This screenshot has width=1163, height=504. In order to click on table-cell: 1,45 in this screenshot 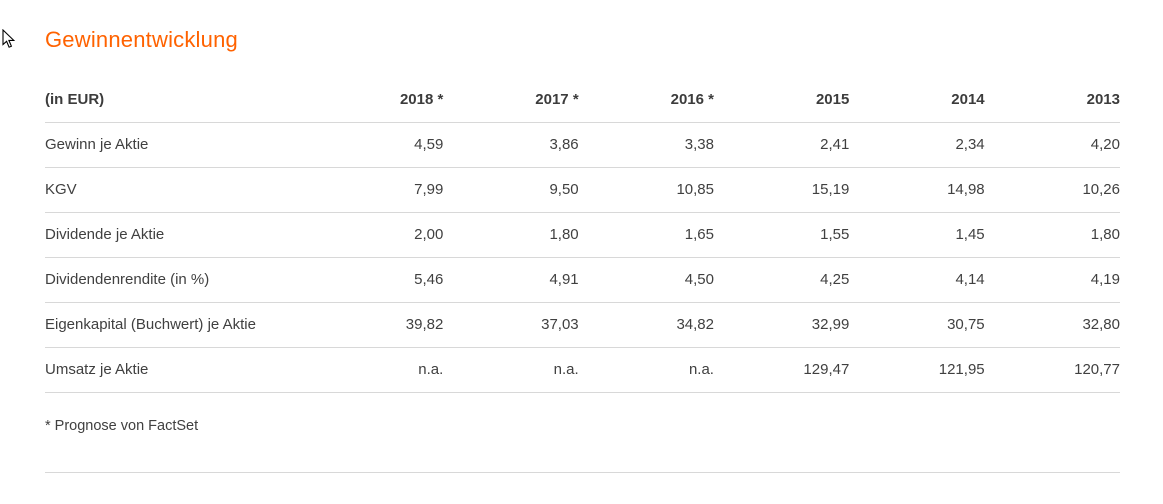, I will do `click(917, 235)`.